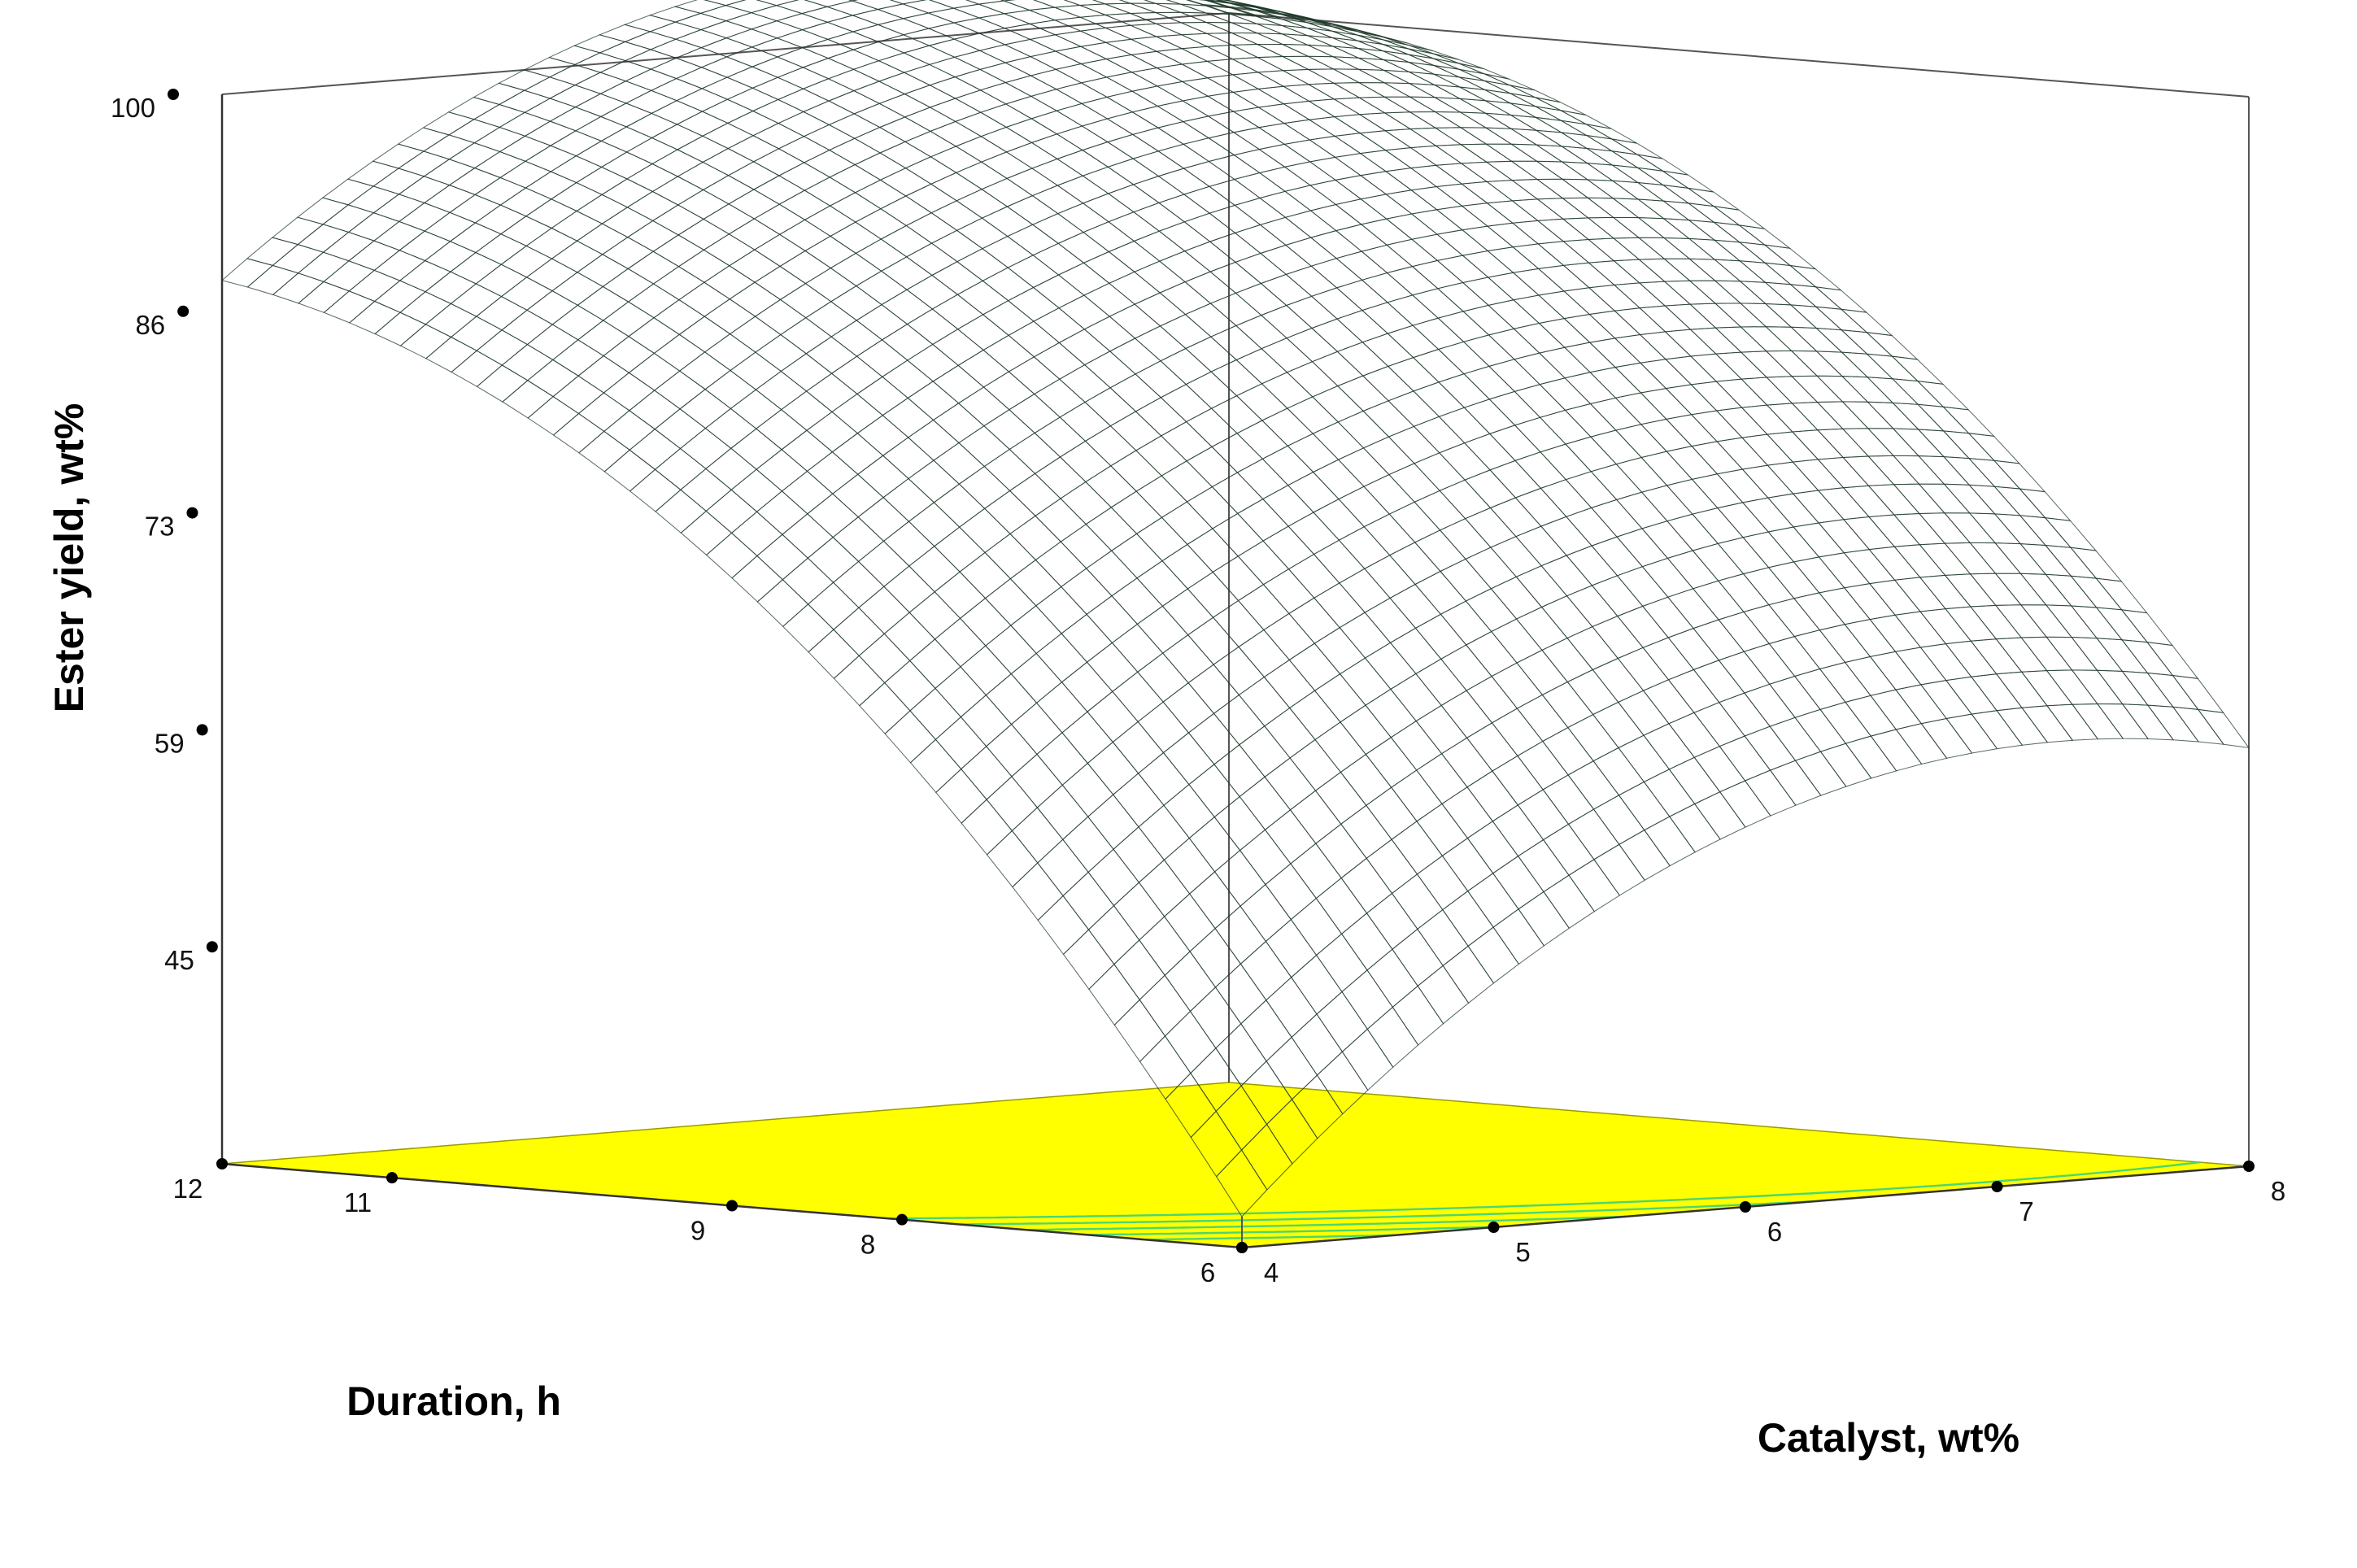  What do you see at coordinates (1522, 1252) in the screenshot?
I see `x-tick-label: 5` at bounding box center [1522, 1252].